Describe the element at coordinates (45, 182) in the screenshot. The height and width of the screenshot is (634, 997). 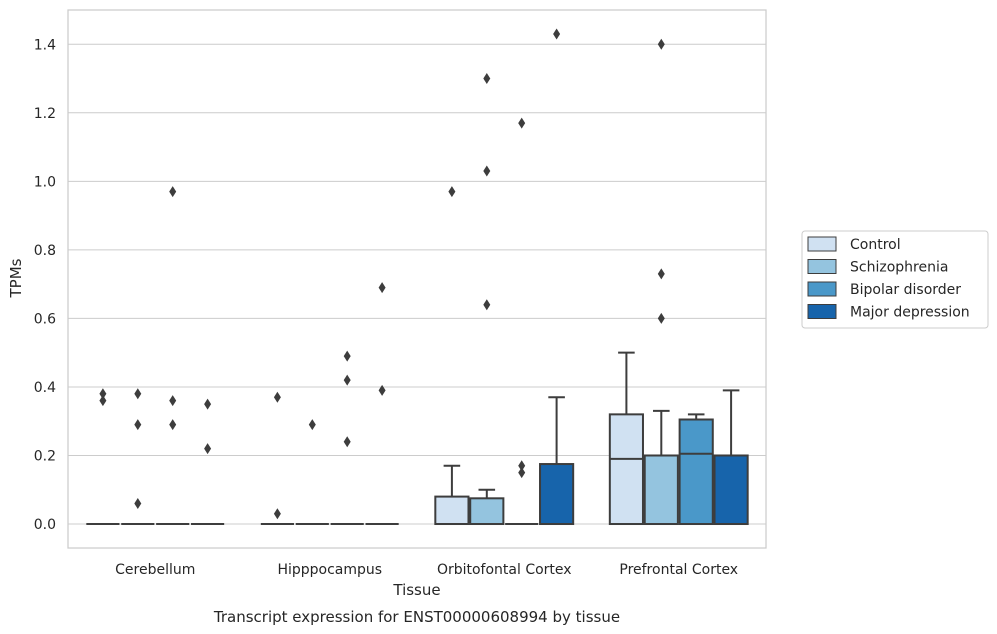
I see `y-tick-label: 1.0` at that location.